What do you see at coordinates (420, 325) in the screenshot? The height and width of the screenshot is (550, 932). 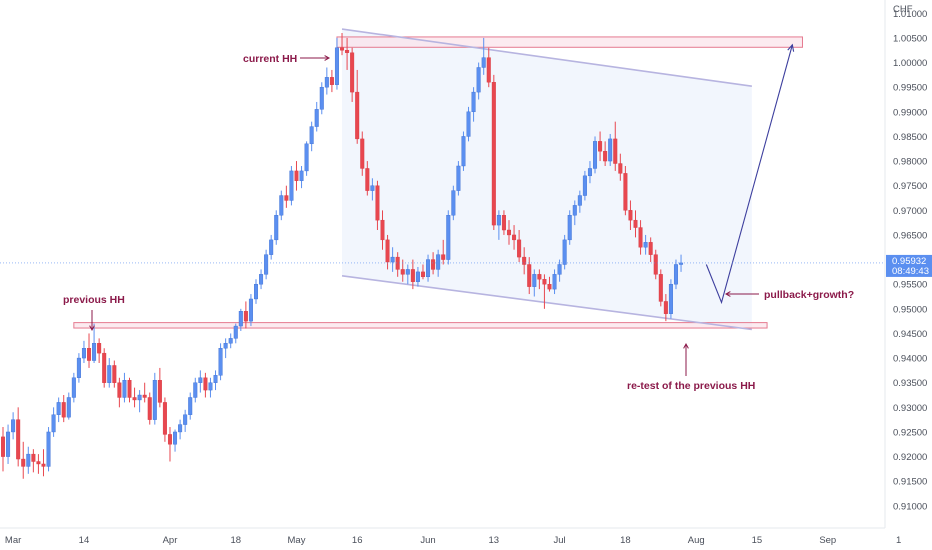 I see `previous-hh-zone` at bounding box center [420, 325].